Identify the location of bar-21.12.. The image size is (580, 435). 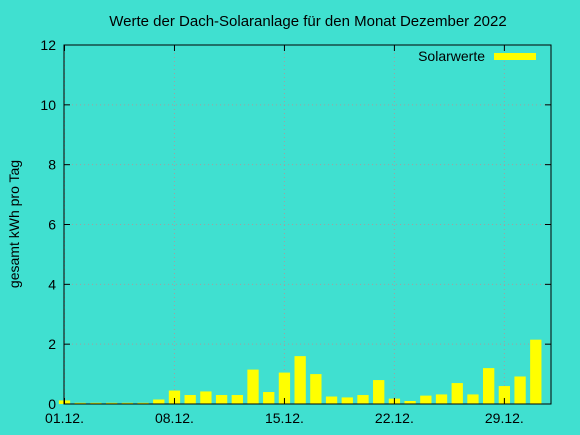
(379, 392).